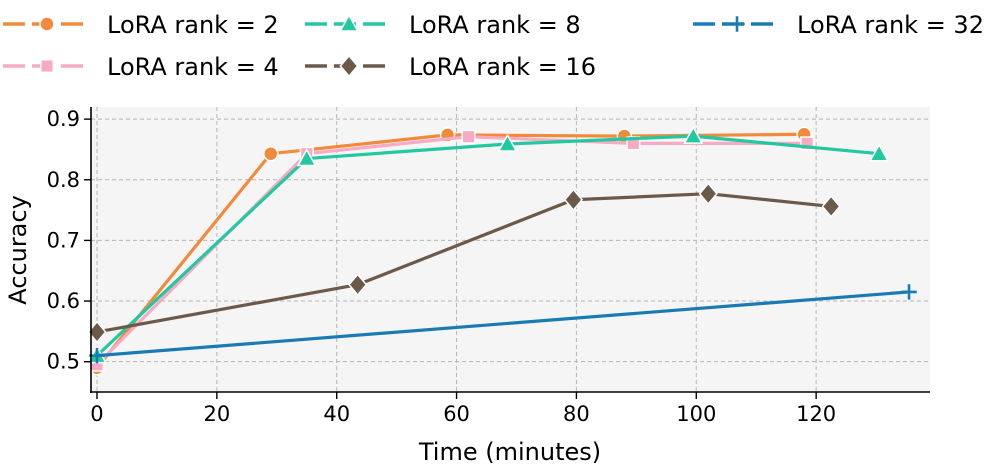  What do you see at coordinates (456, 414) in the screenshot?
I see `x-tick-label: 60` at bounding box center [456, 414].